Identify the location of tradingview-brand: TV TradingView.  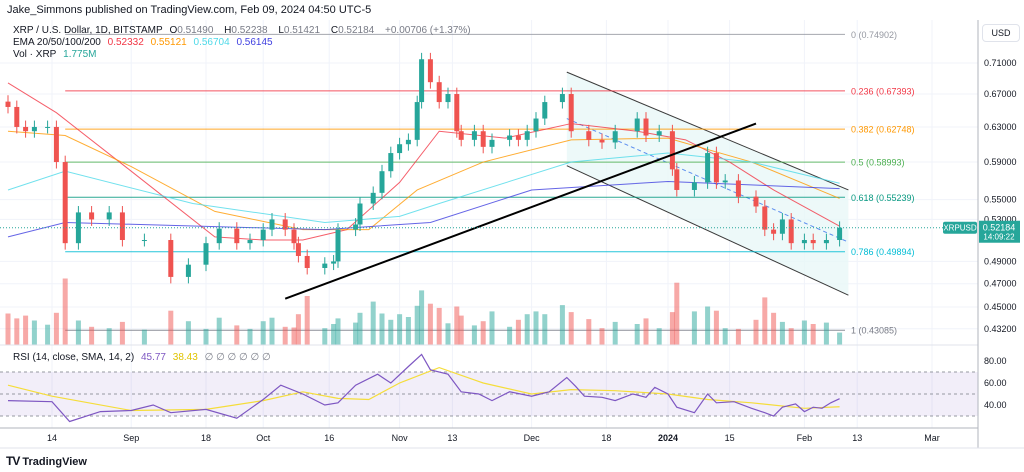
(46, 461).